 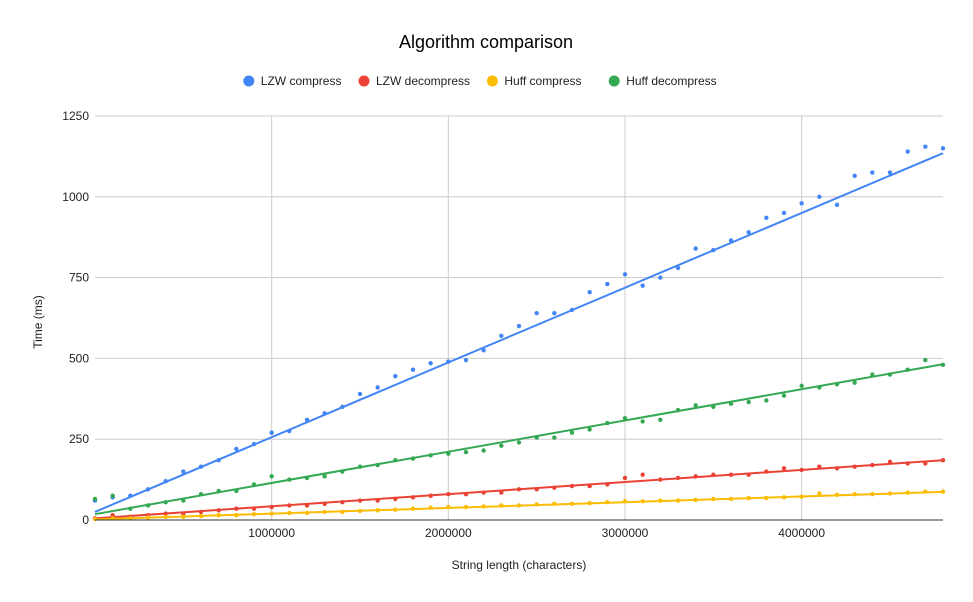 What do you see at coordinates (75, 197) in the screenshot?
I see `y-tick-label: 1000` at bounding box center [75, 197].